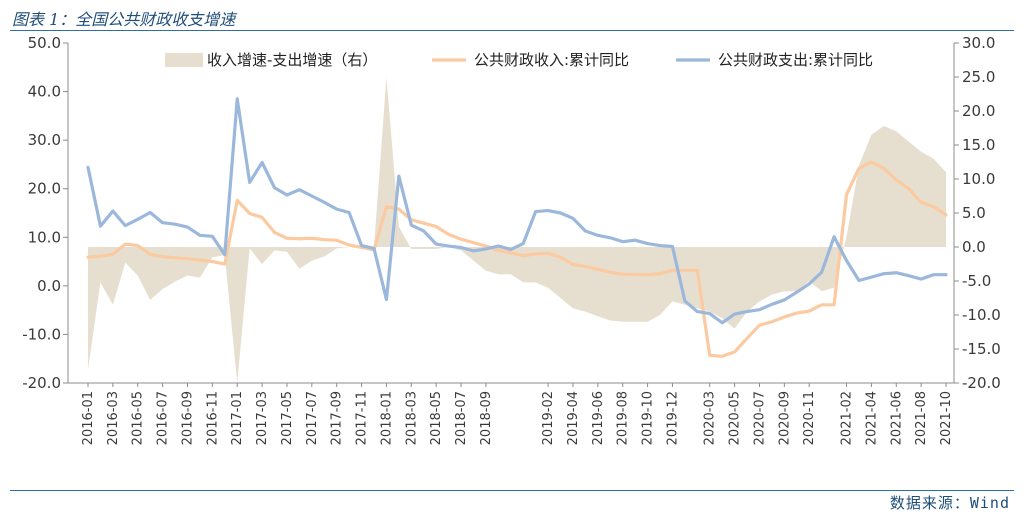 The width and height of the screenshot is (1024, 516). I want to click on x-tick-label: 2020-03, so click(710, 418).